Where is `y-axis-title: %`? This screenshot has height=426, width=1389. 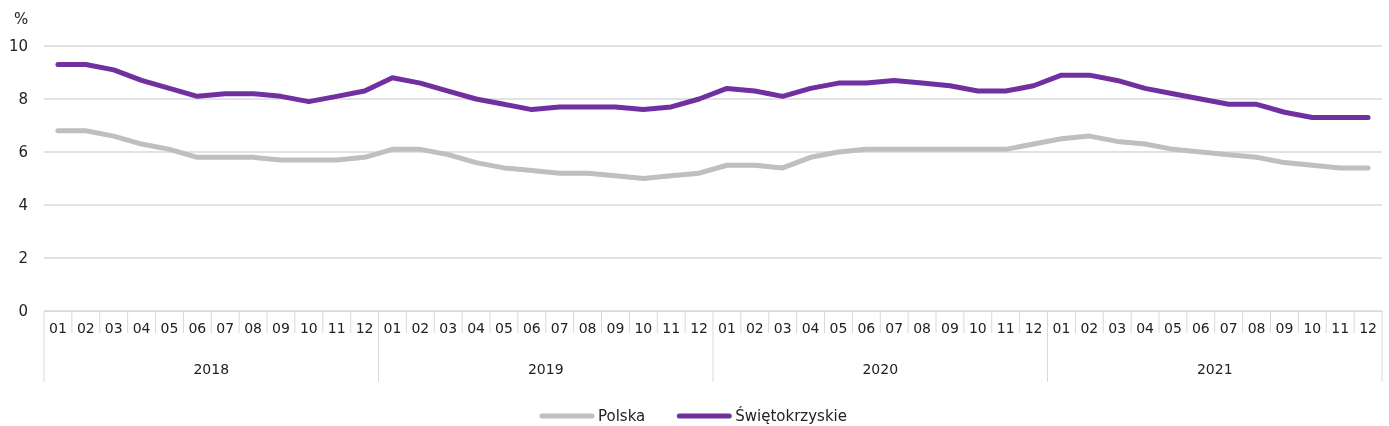
y-axis-title: % is located at coordinates (21, 19).